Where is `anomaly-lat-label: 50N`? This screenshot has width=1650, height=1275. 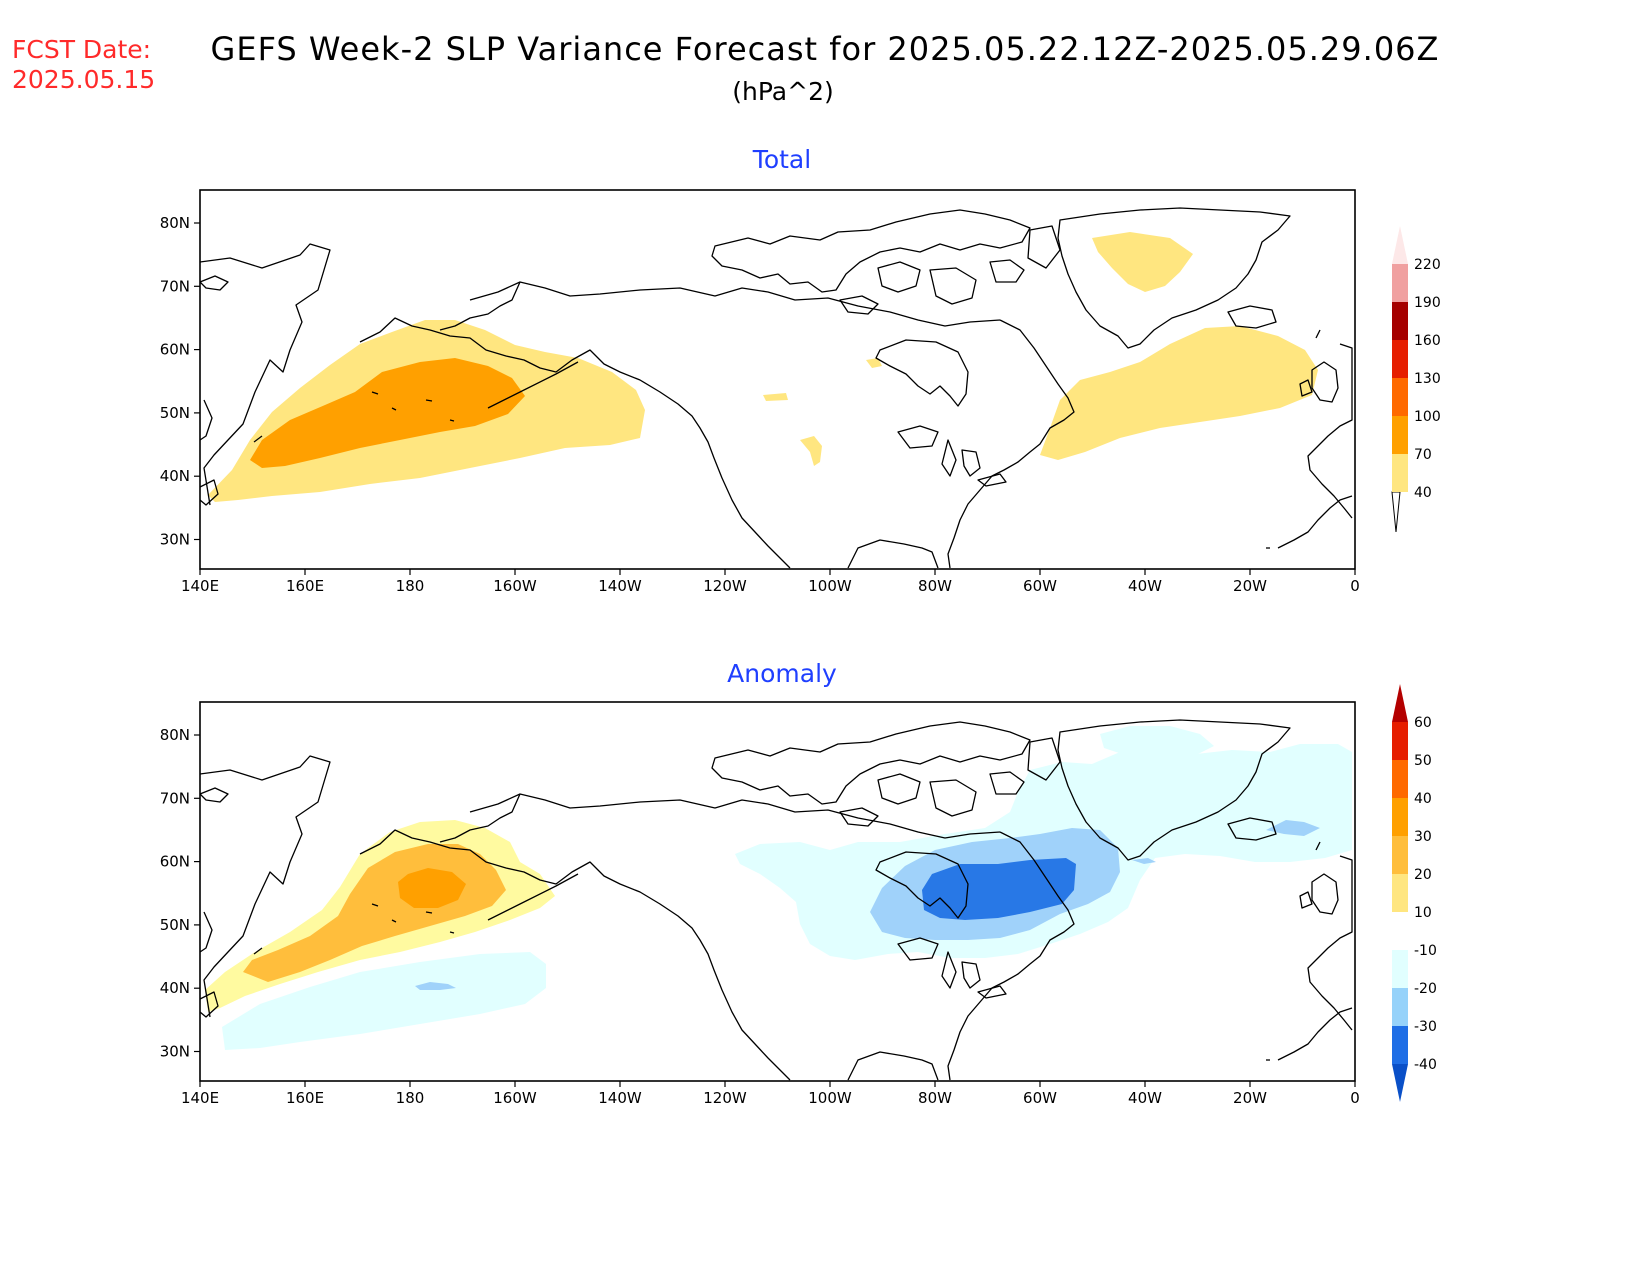
anomaly-lat-label: 50N is located at coordinates (175, 925).